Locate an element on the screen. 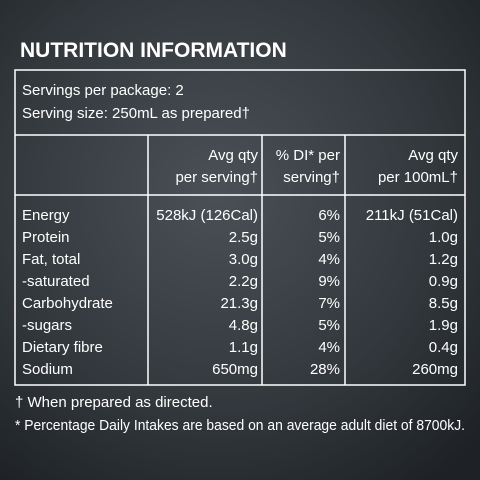 This screenshot has width=480, height=480. nutrient-value: 260mg is located at coordinates (435, 369).